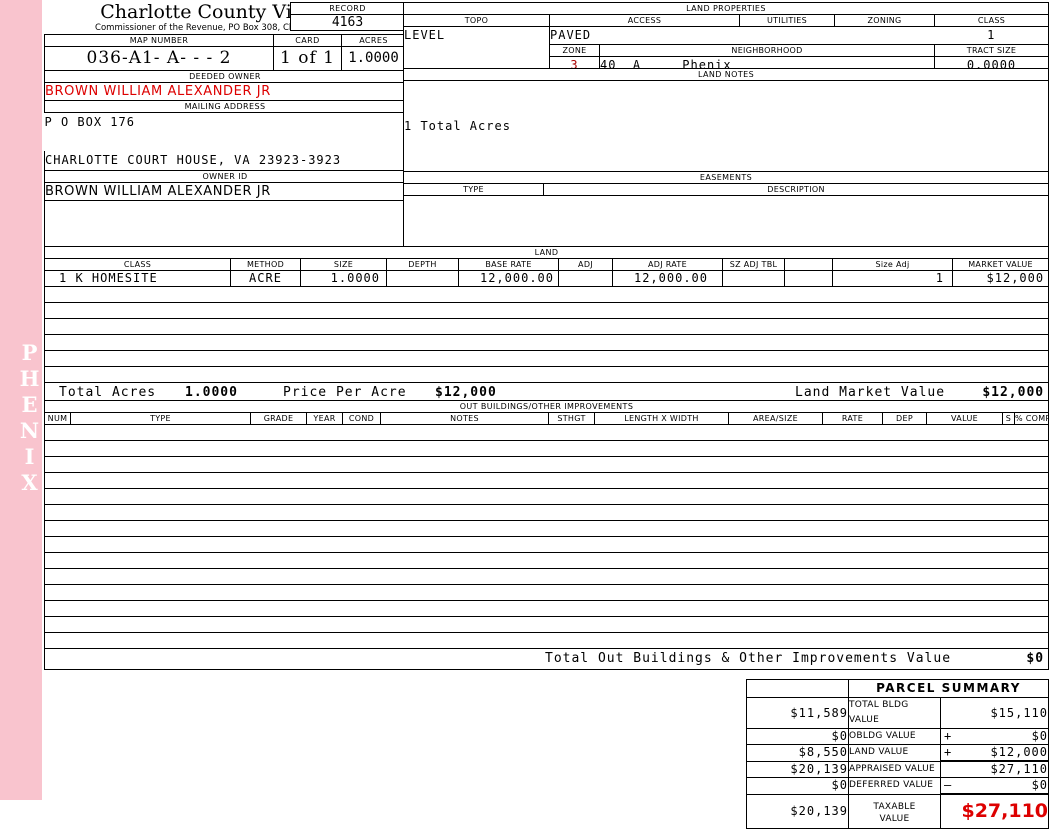 The height and width of the screenshot is (829, 1050). Describe the element at coordinates (347, 22) in the screenshot. I see `record-value: 4163` at that location.